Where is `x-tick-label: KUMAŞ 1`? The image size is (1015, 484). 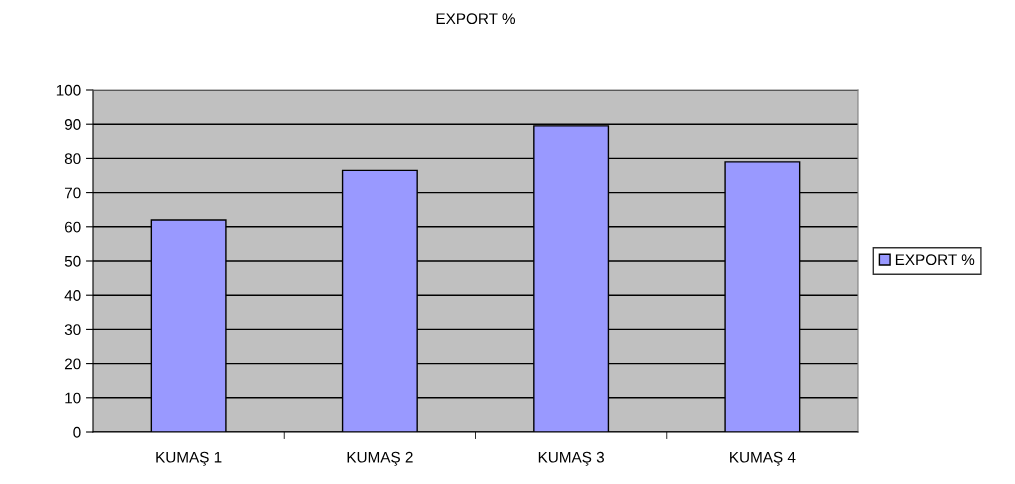
x-tick-label: KUMAŞ 1 is located at coordinates (189, 458).